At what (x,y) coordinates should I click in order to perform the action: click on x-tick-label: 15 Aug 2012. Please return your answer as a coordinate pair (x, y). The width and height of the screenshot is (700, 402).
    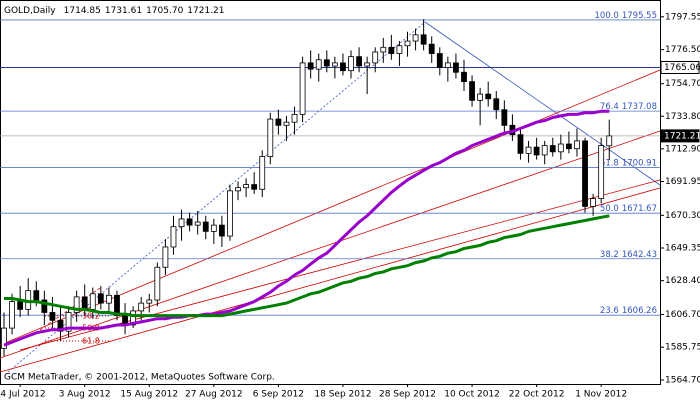
    Looking at the image, I should click on (149, 395).